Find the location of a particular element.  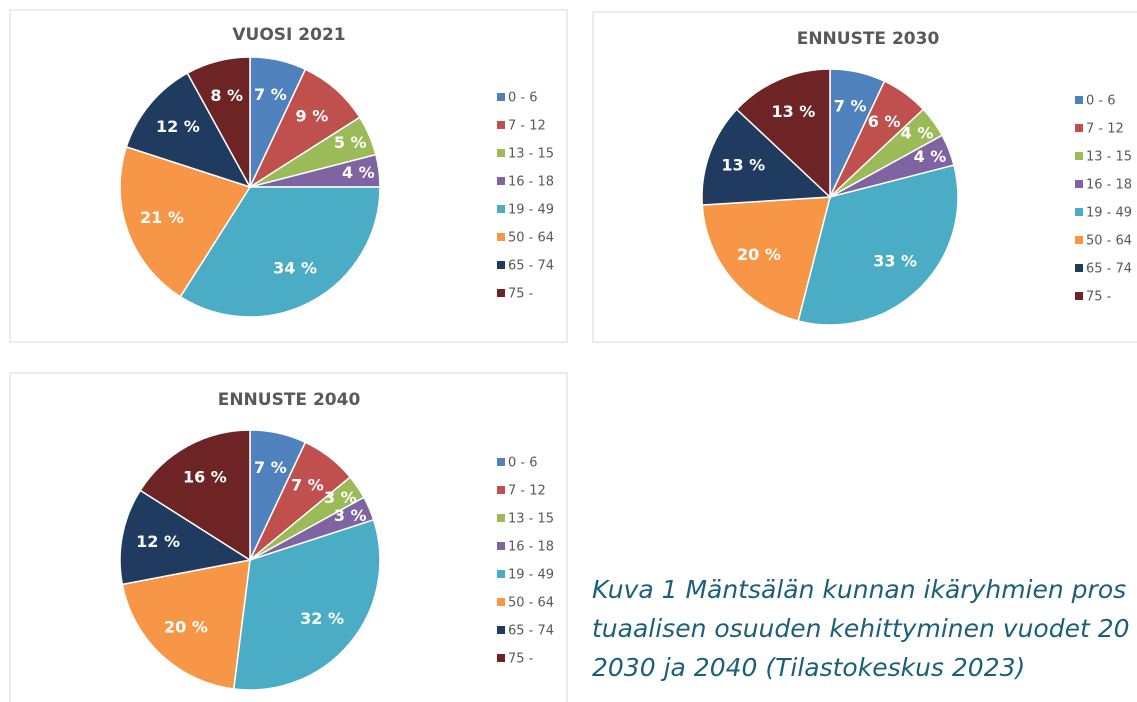

slice-label: 21 % is located at coordinates (162, 217).